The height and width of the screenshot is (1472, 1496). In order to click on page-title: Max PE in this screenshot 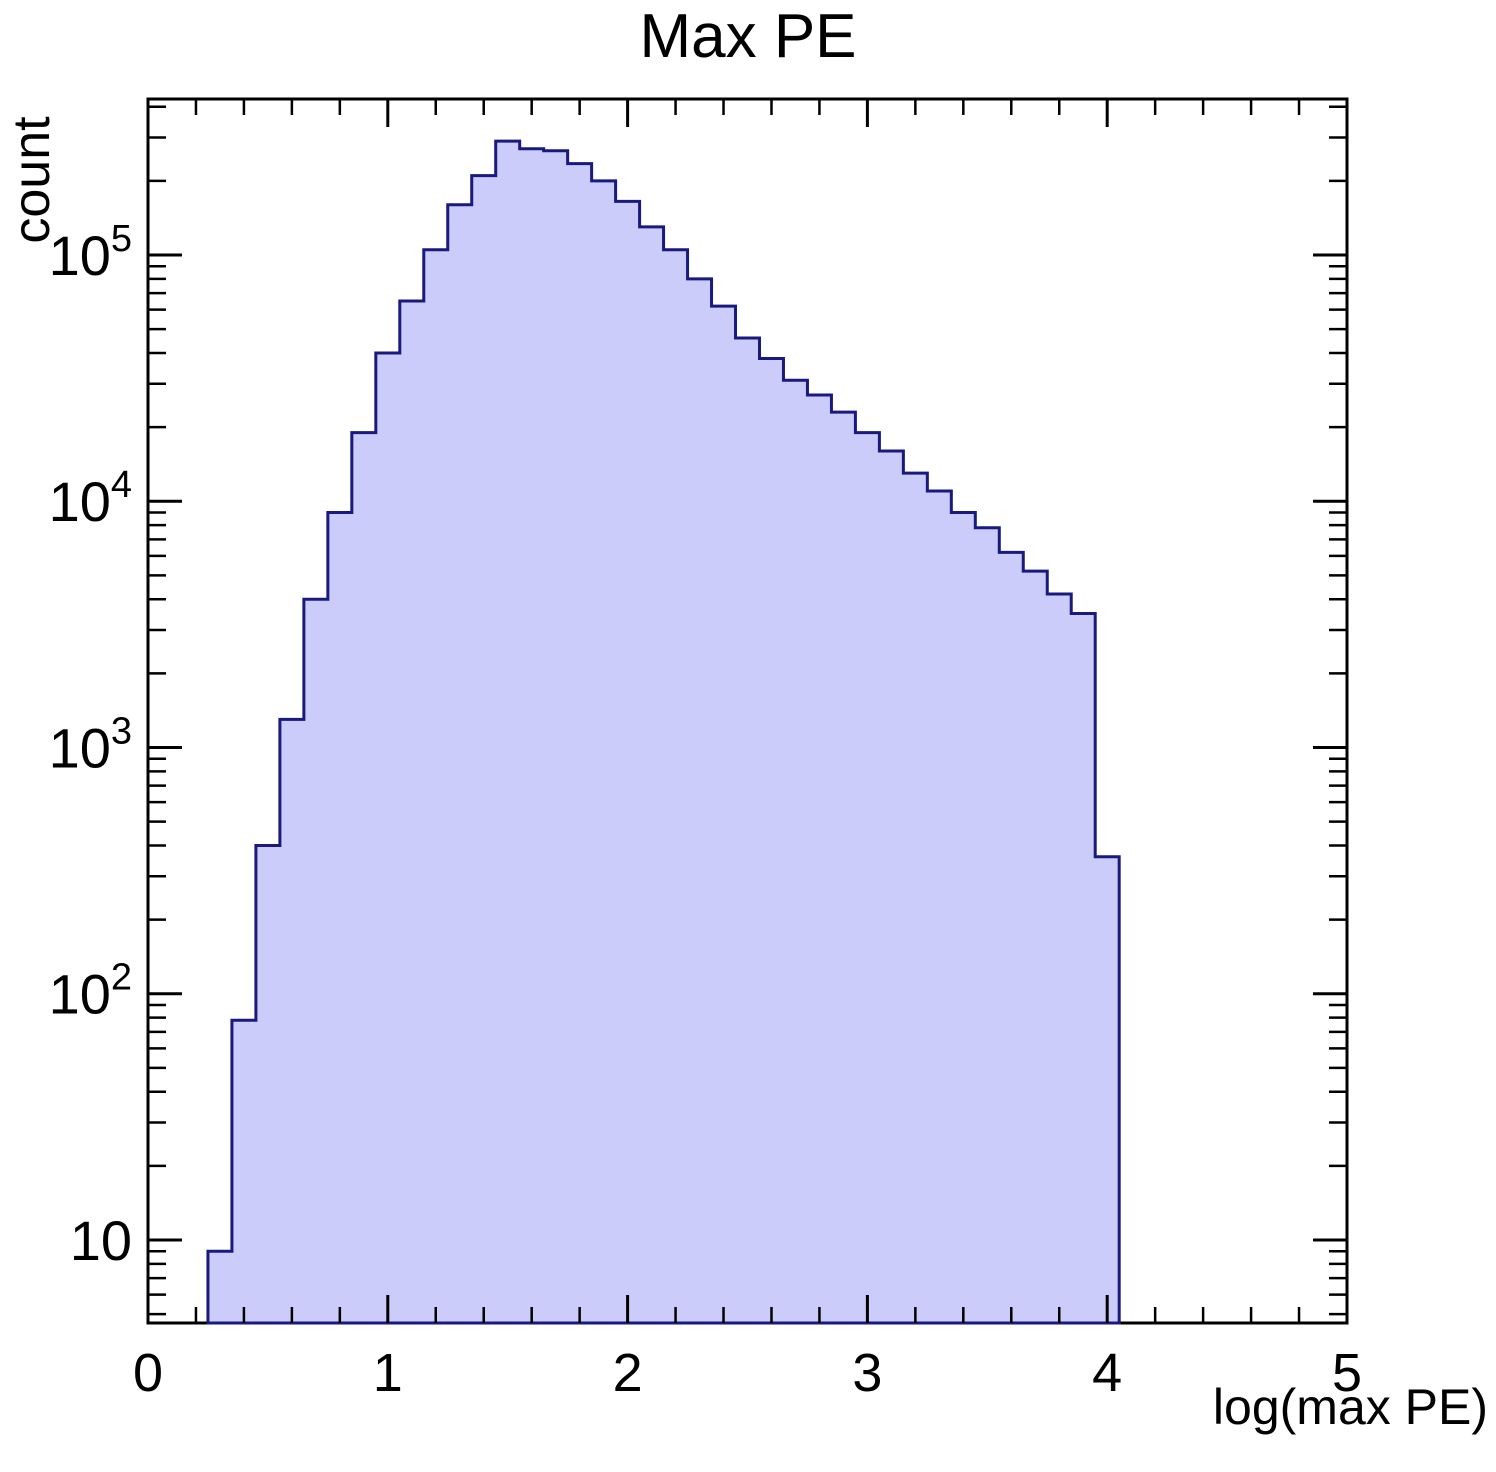, I will do `click(748, 36)`.